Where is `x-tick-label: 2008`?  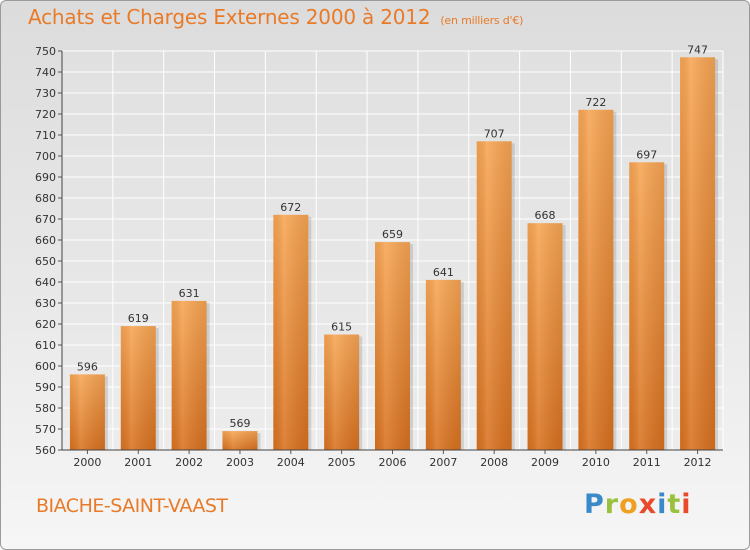 x-tick-label: 2008 is located at coordinates (494, 462).